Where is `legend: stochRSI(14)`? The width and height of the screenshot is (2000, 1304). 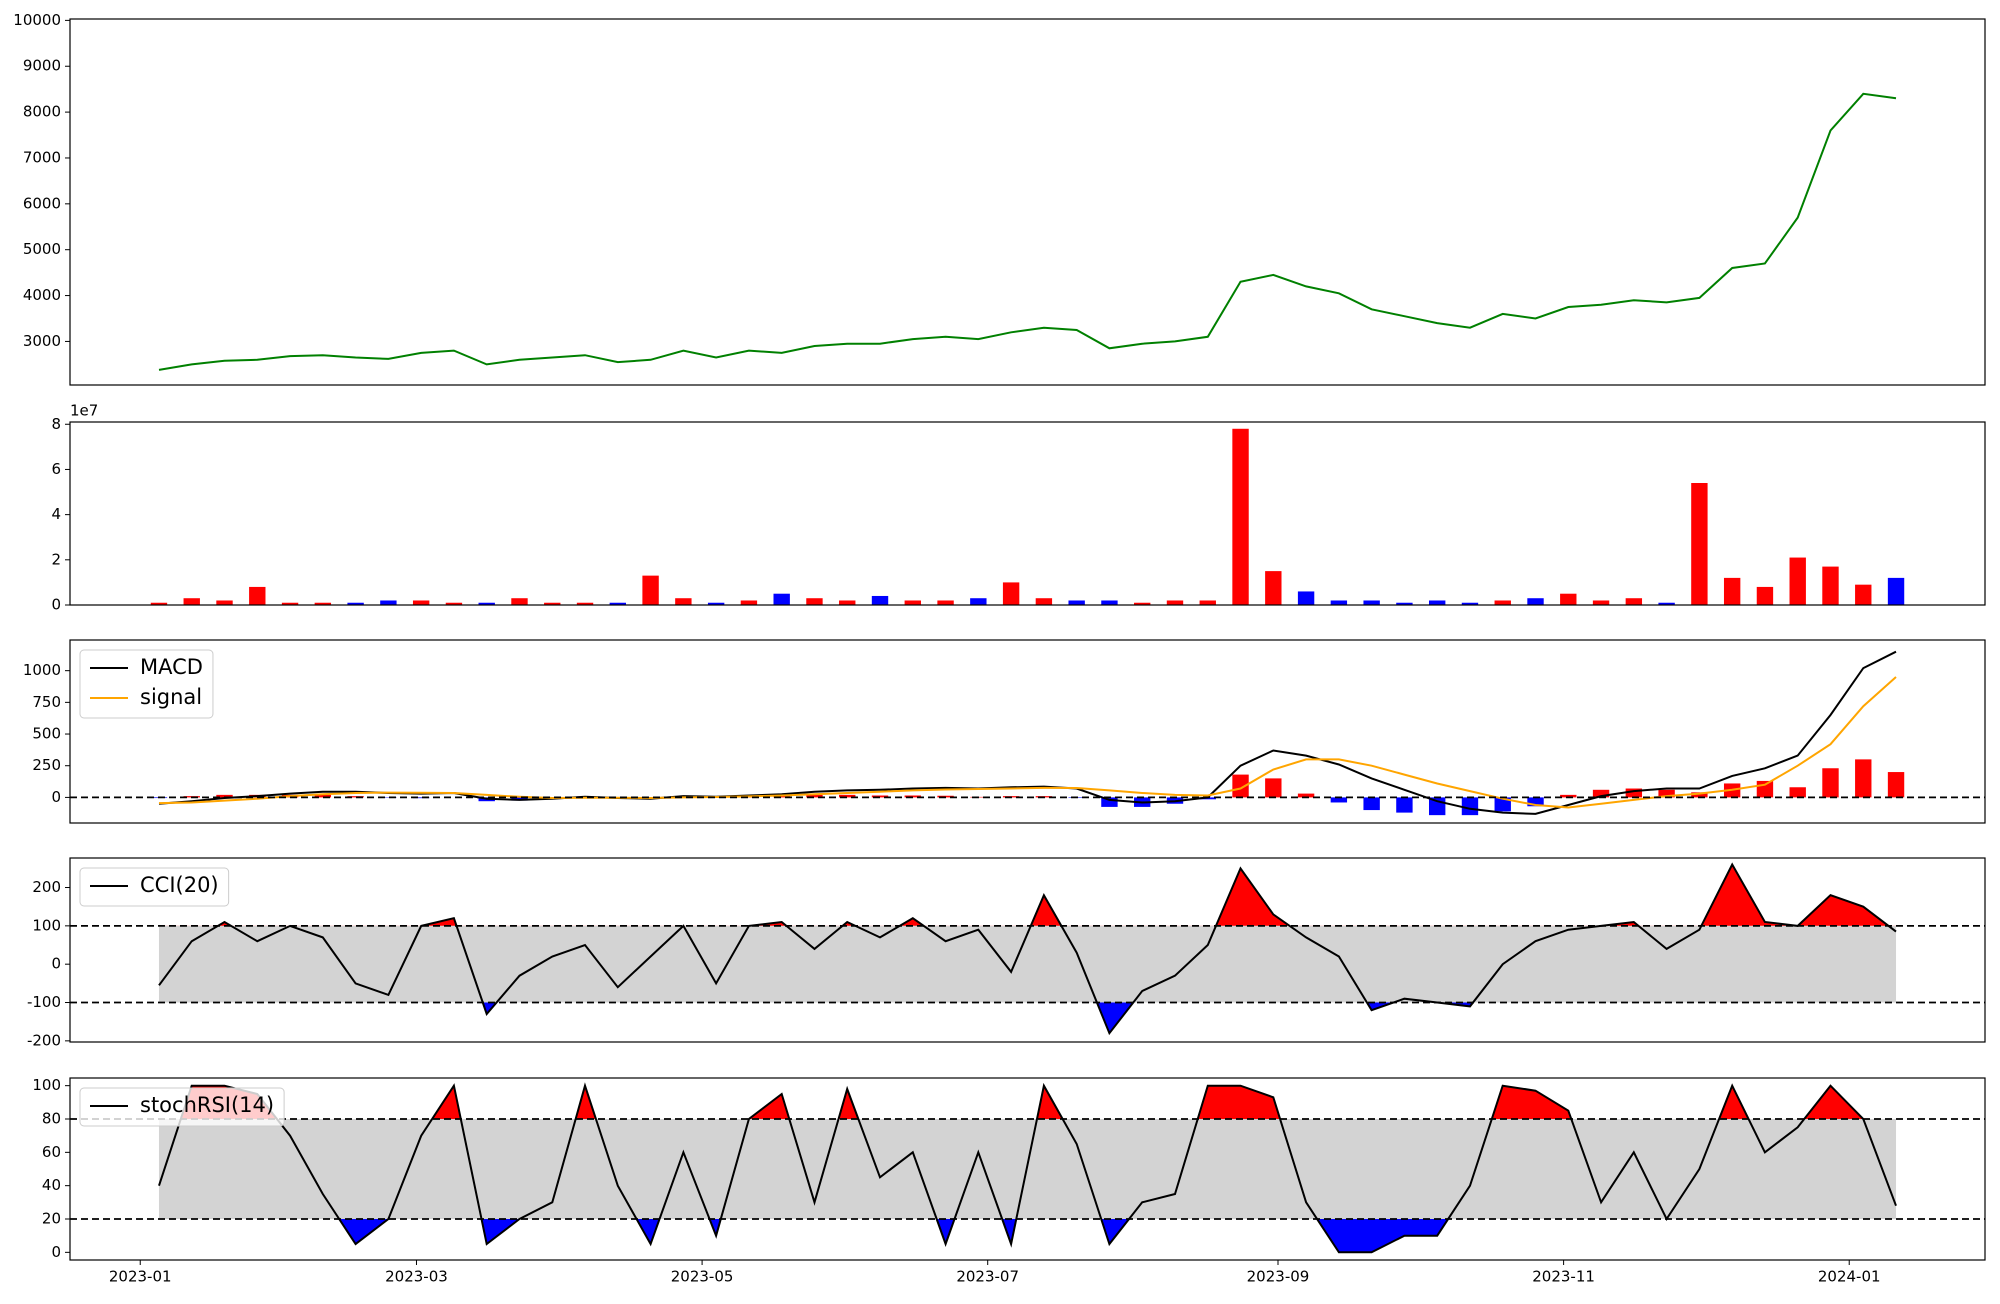
legend: stochRSI(14) is located at coordinates (182, 1107).